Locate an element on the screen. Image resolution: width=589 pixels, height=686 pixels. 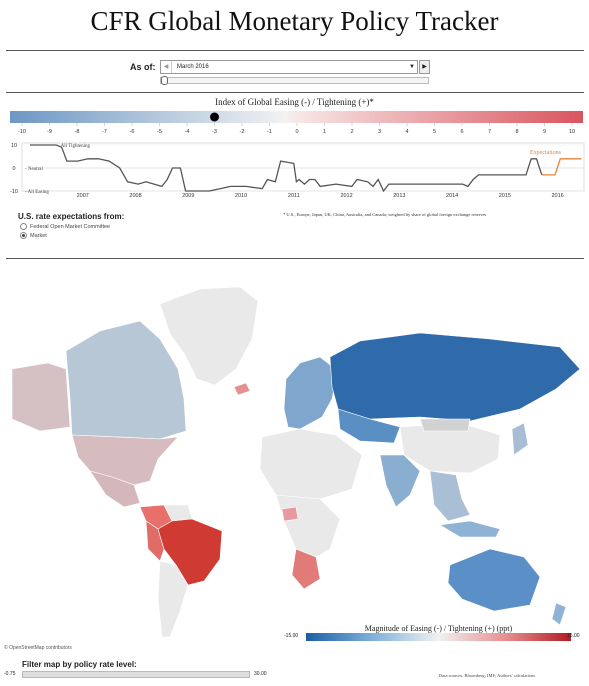
country-canada is located at coordinates (126, 380).